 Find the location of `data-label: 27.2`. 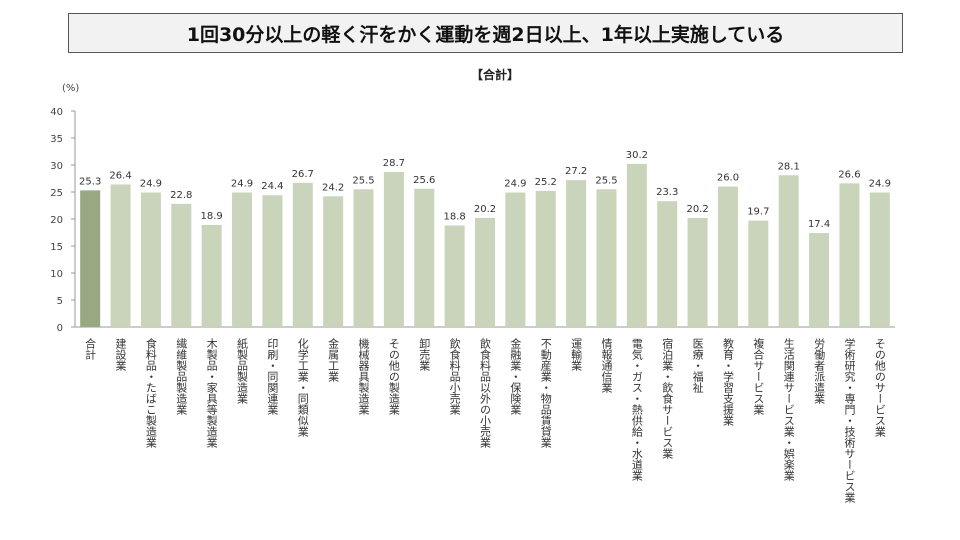

data-label: 27.2 is located at coordinates (576, 171).